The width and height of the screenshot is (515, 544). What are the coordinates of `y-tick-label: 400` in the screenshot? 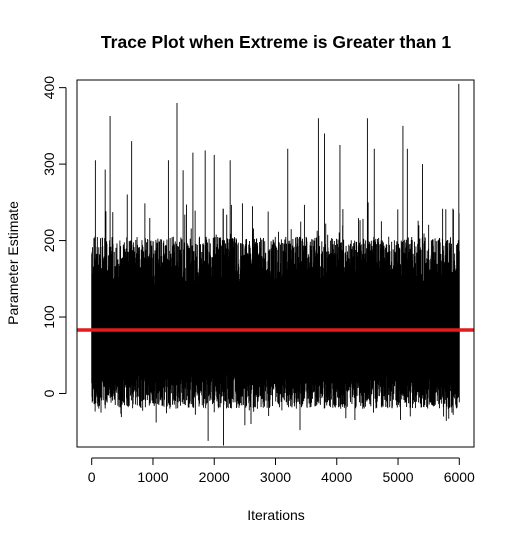 It's located at (49, 88).